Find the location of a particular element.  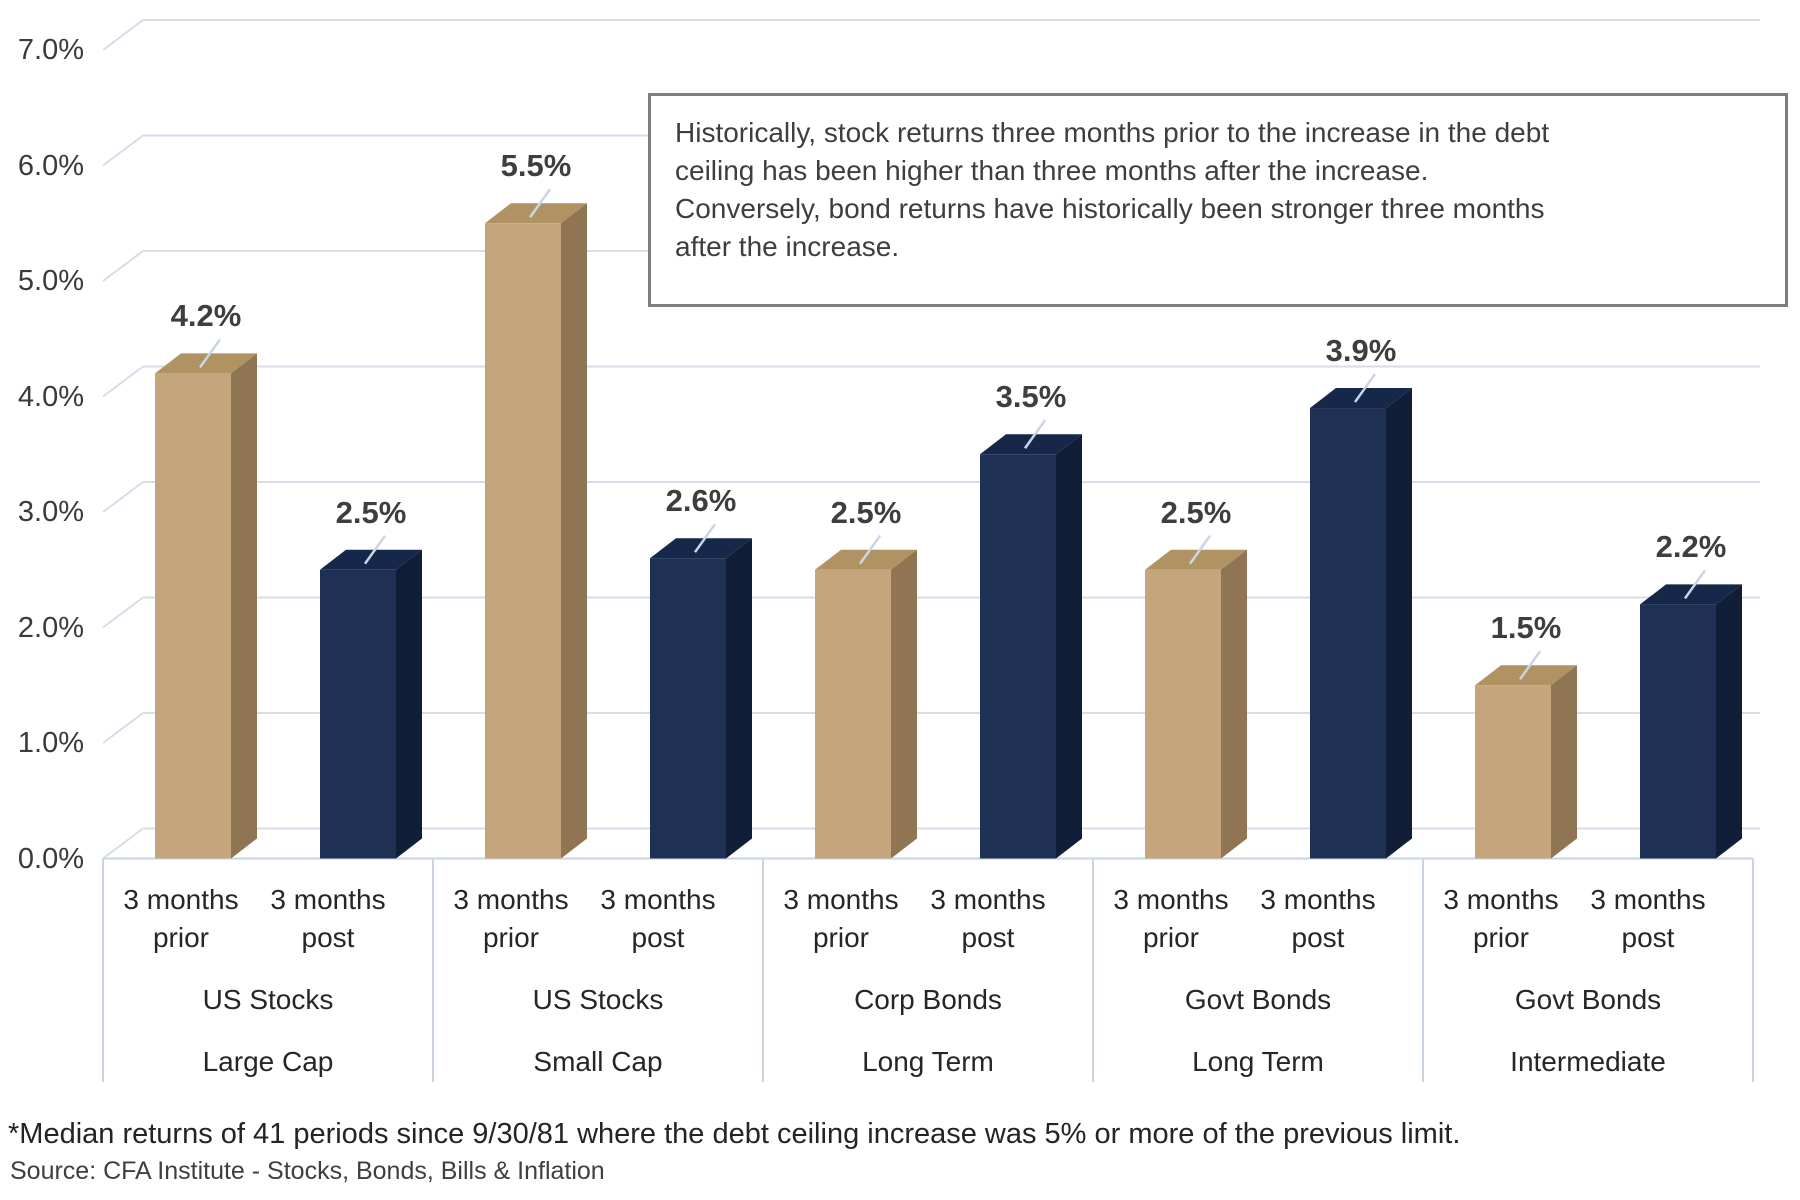

bar-post-g4-value-label: 3.9% is located at coordinates (1361, 351).